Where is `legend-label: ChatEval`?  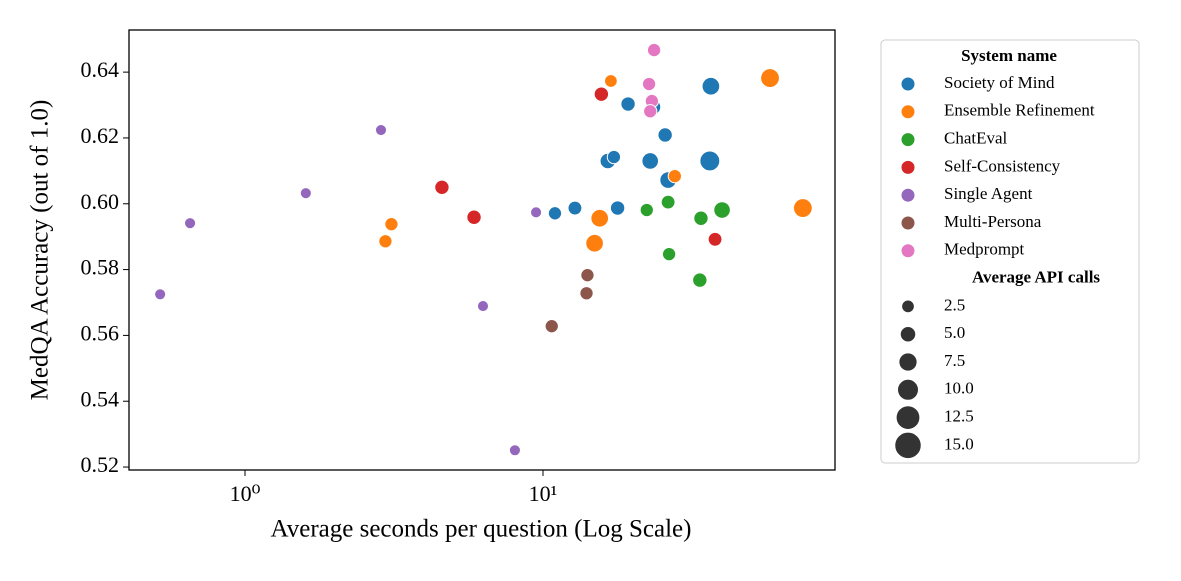 legend-label: ChatEval is located at coordinates (976, 138).